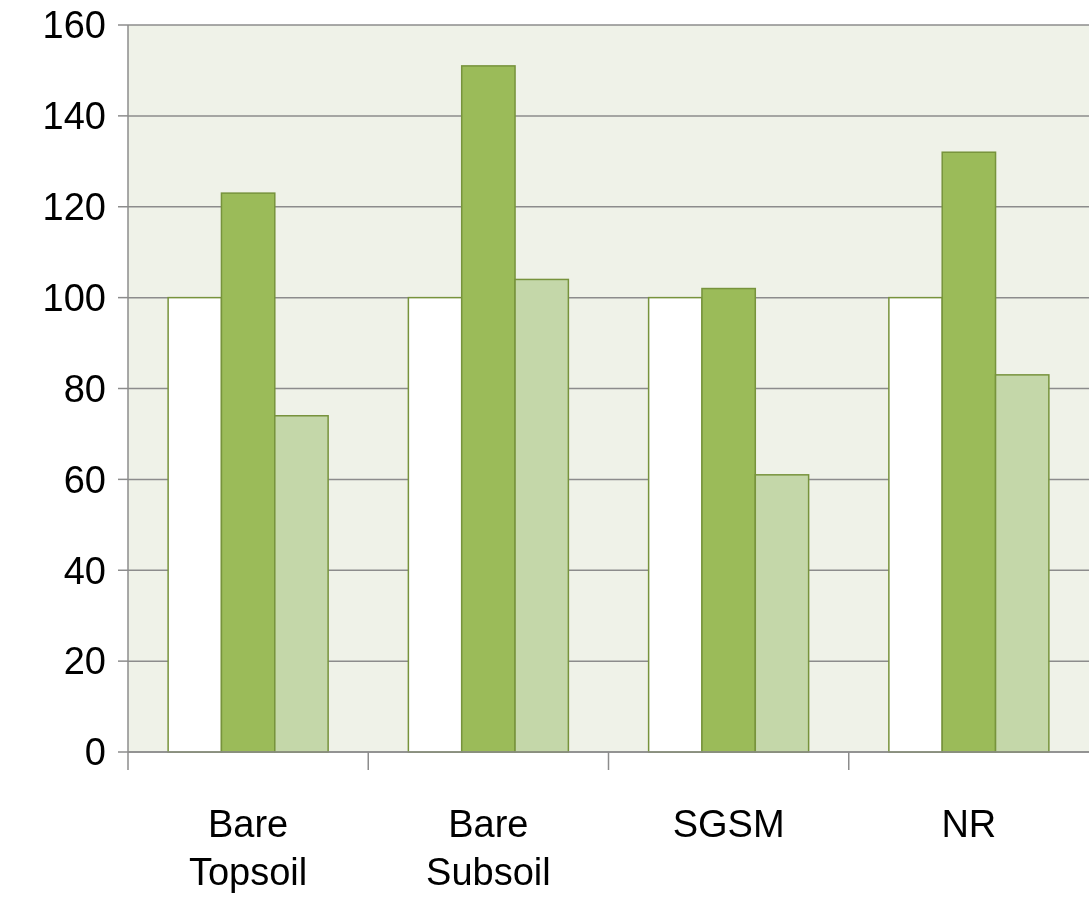 Image resolution: width=1089 pixels, height=911 pixels. I want to click on y-tick-label: 0, so click(95, 752).